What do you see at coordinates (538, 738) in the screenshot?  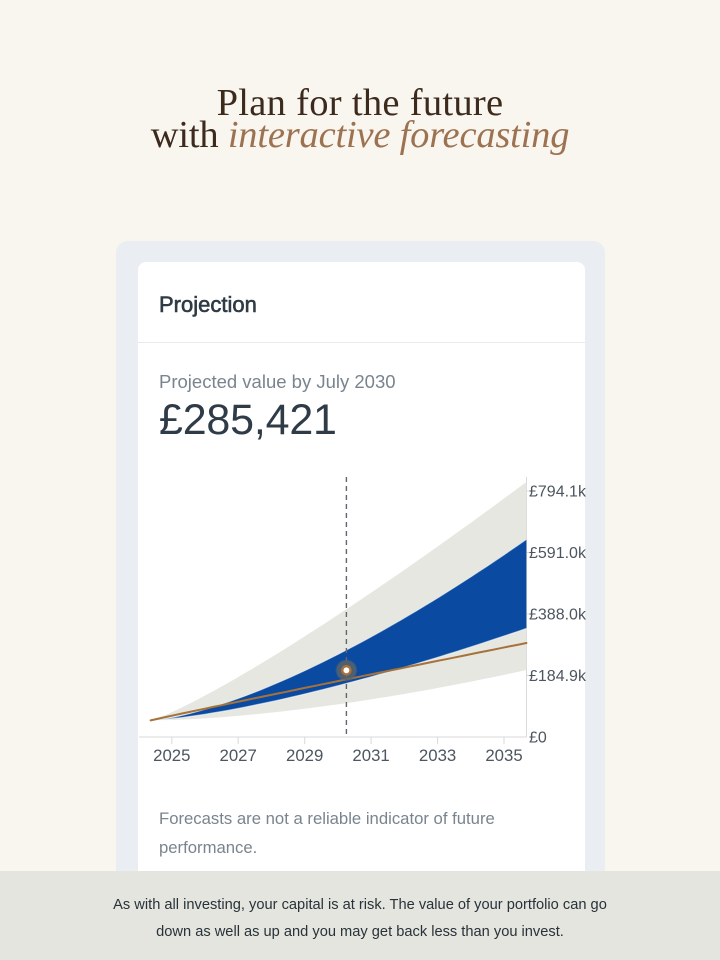 I see `svg-text: £0` at bounding box center [538, 738].